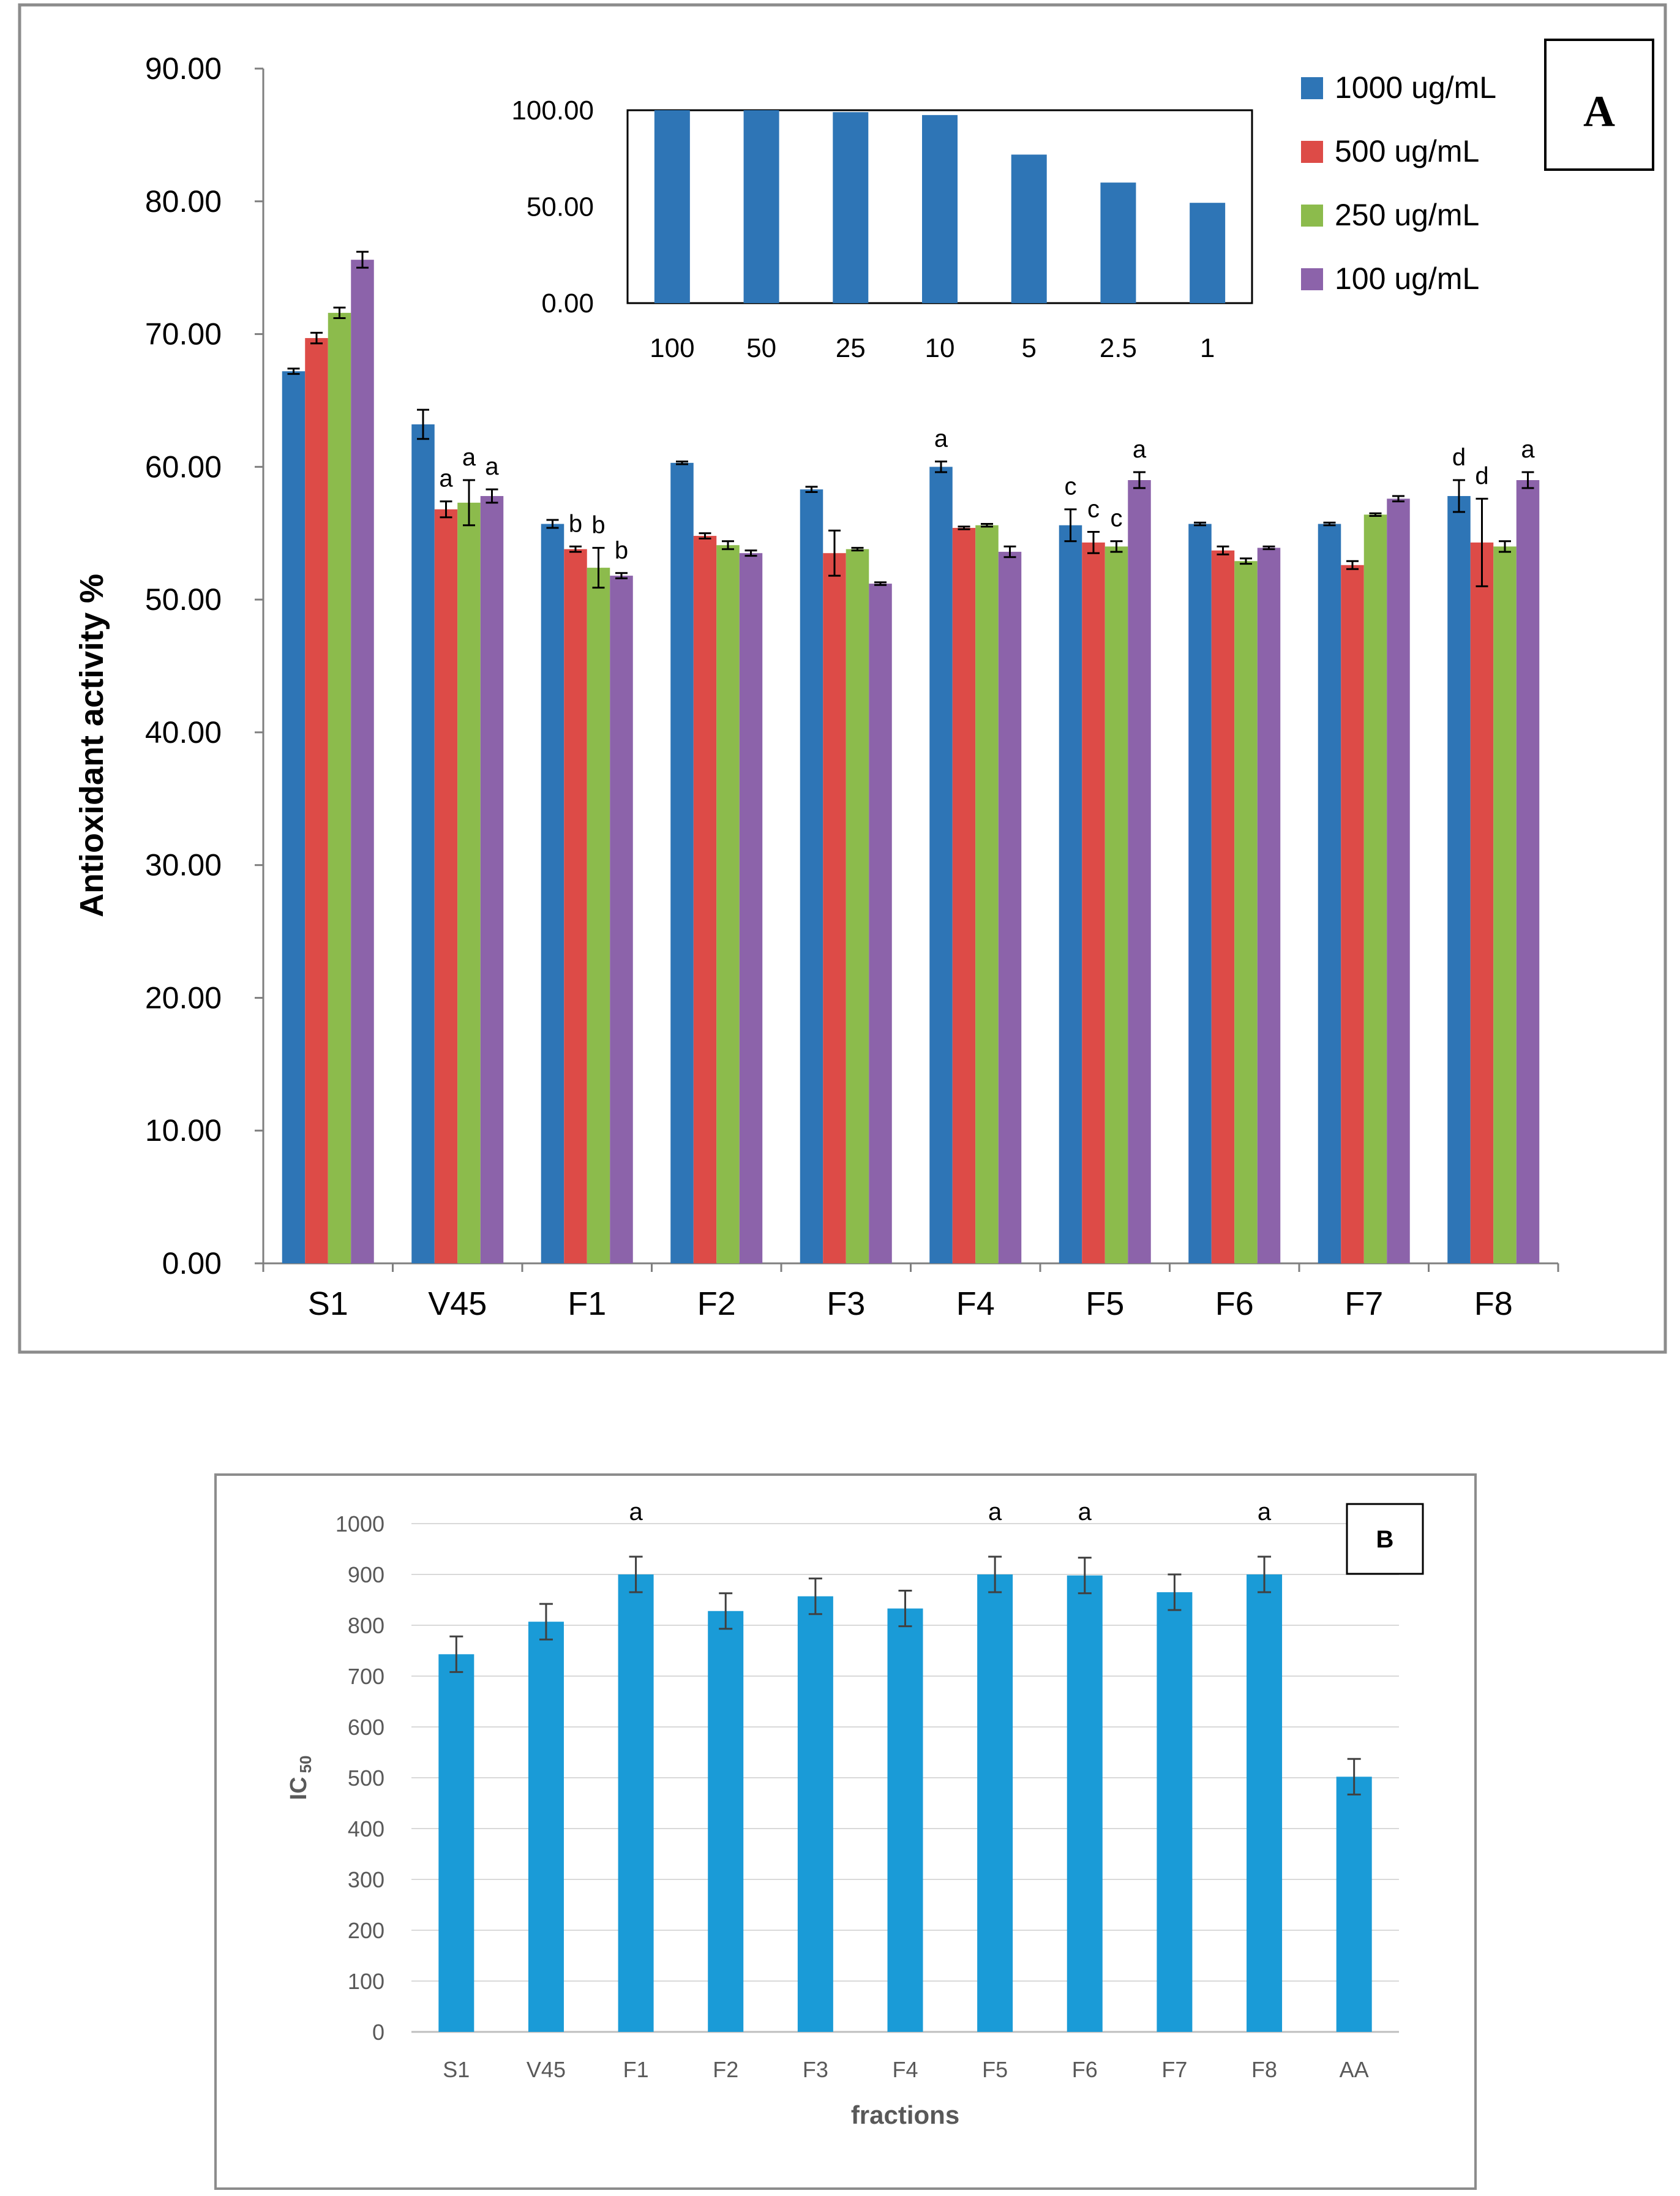 The image size is (1680, 2196). I want to click on inset-x-tick-label: 5, so click(1028, 348).